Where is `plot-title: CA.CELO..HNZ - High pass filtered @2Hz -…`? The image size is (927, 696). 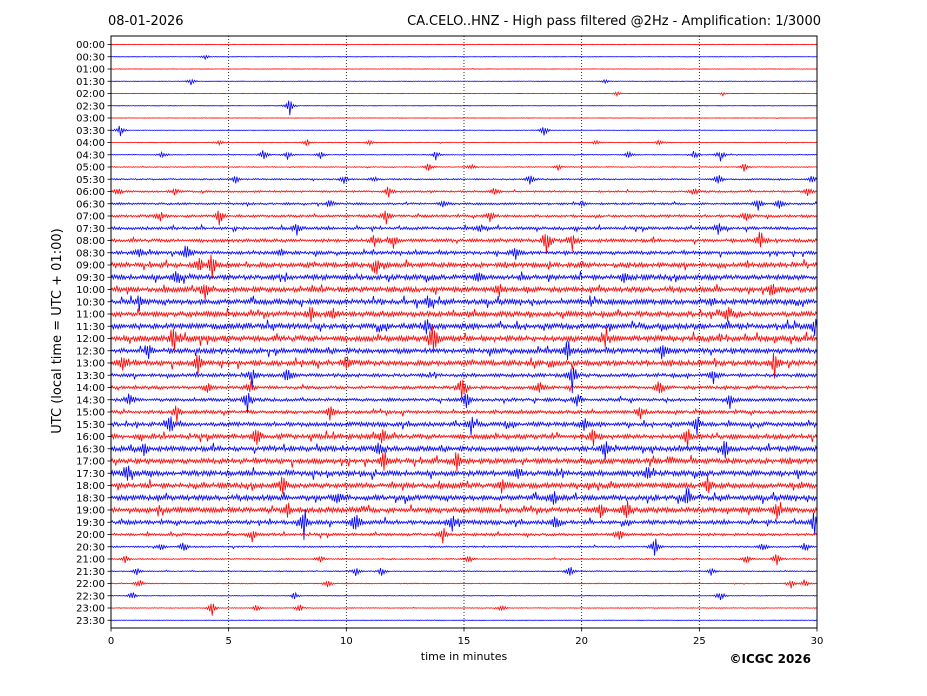
plot-title: CA.CELO..HNZ - High pass filtered @2Hz -… is located at coordinates (614, 21).